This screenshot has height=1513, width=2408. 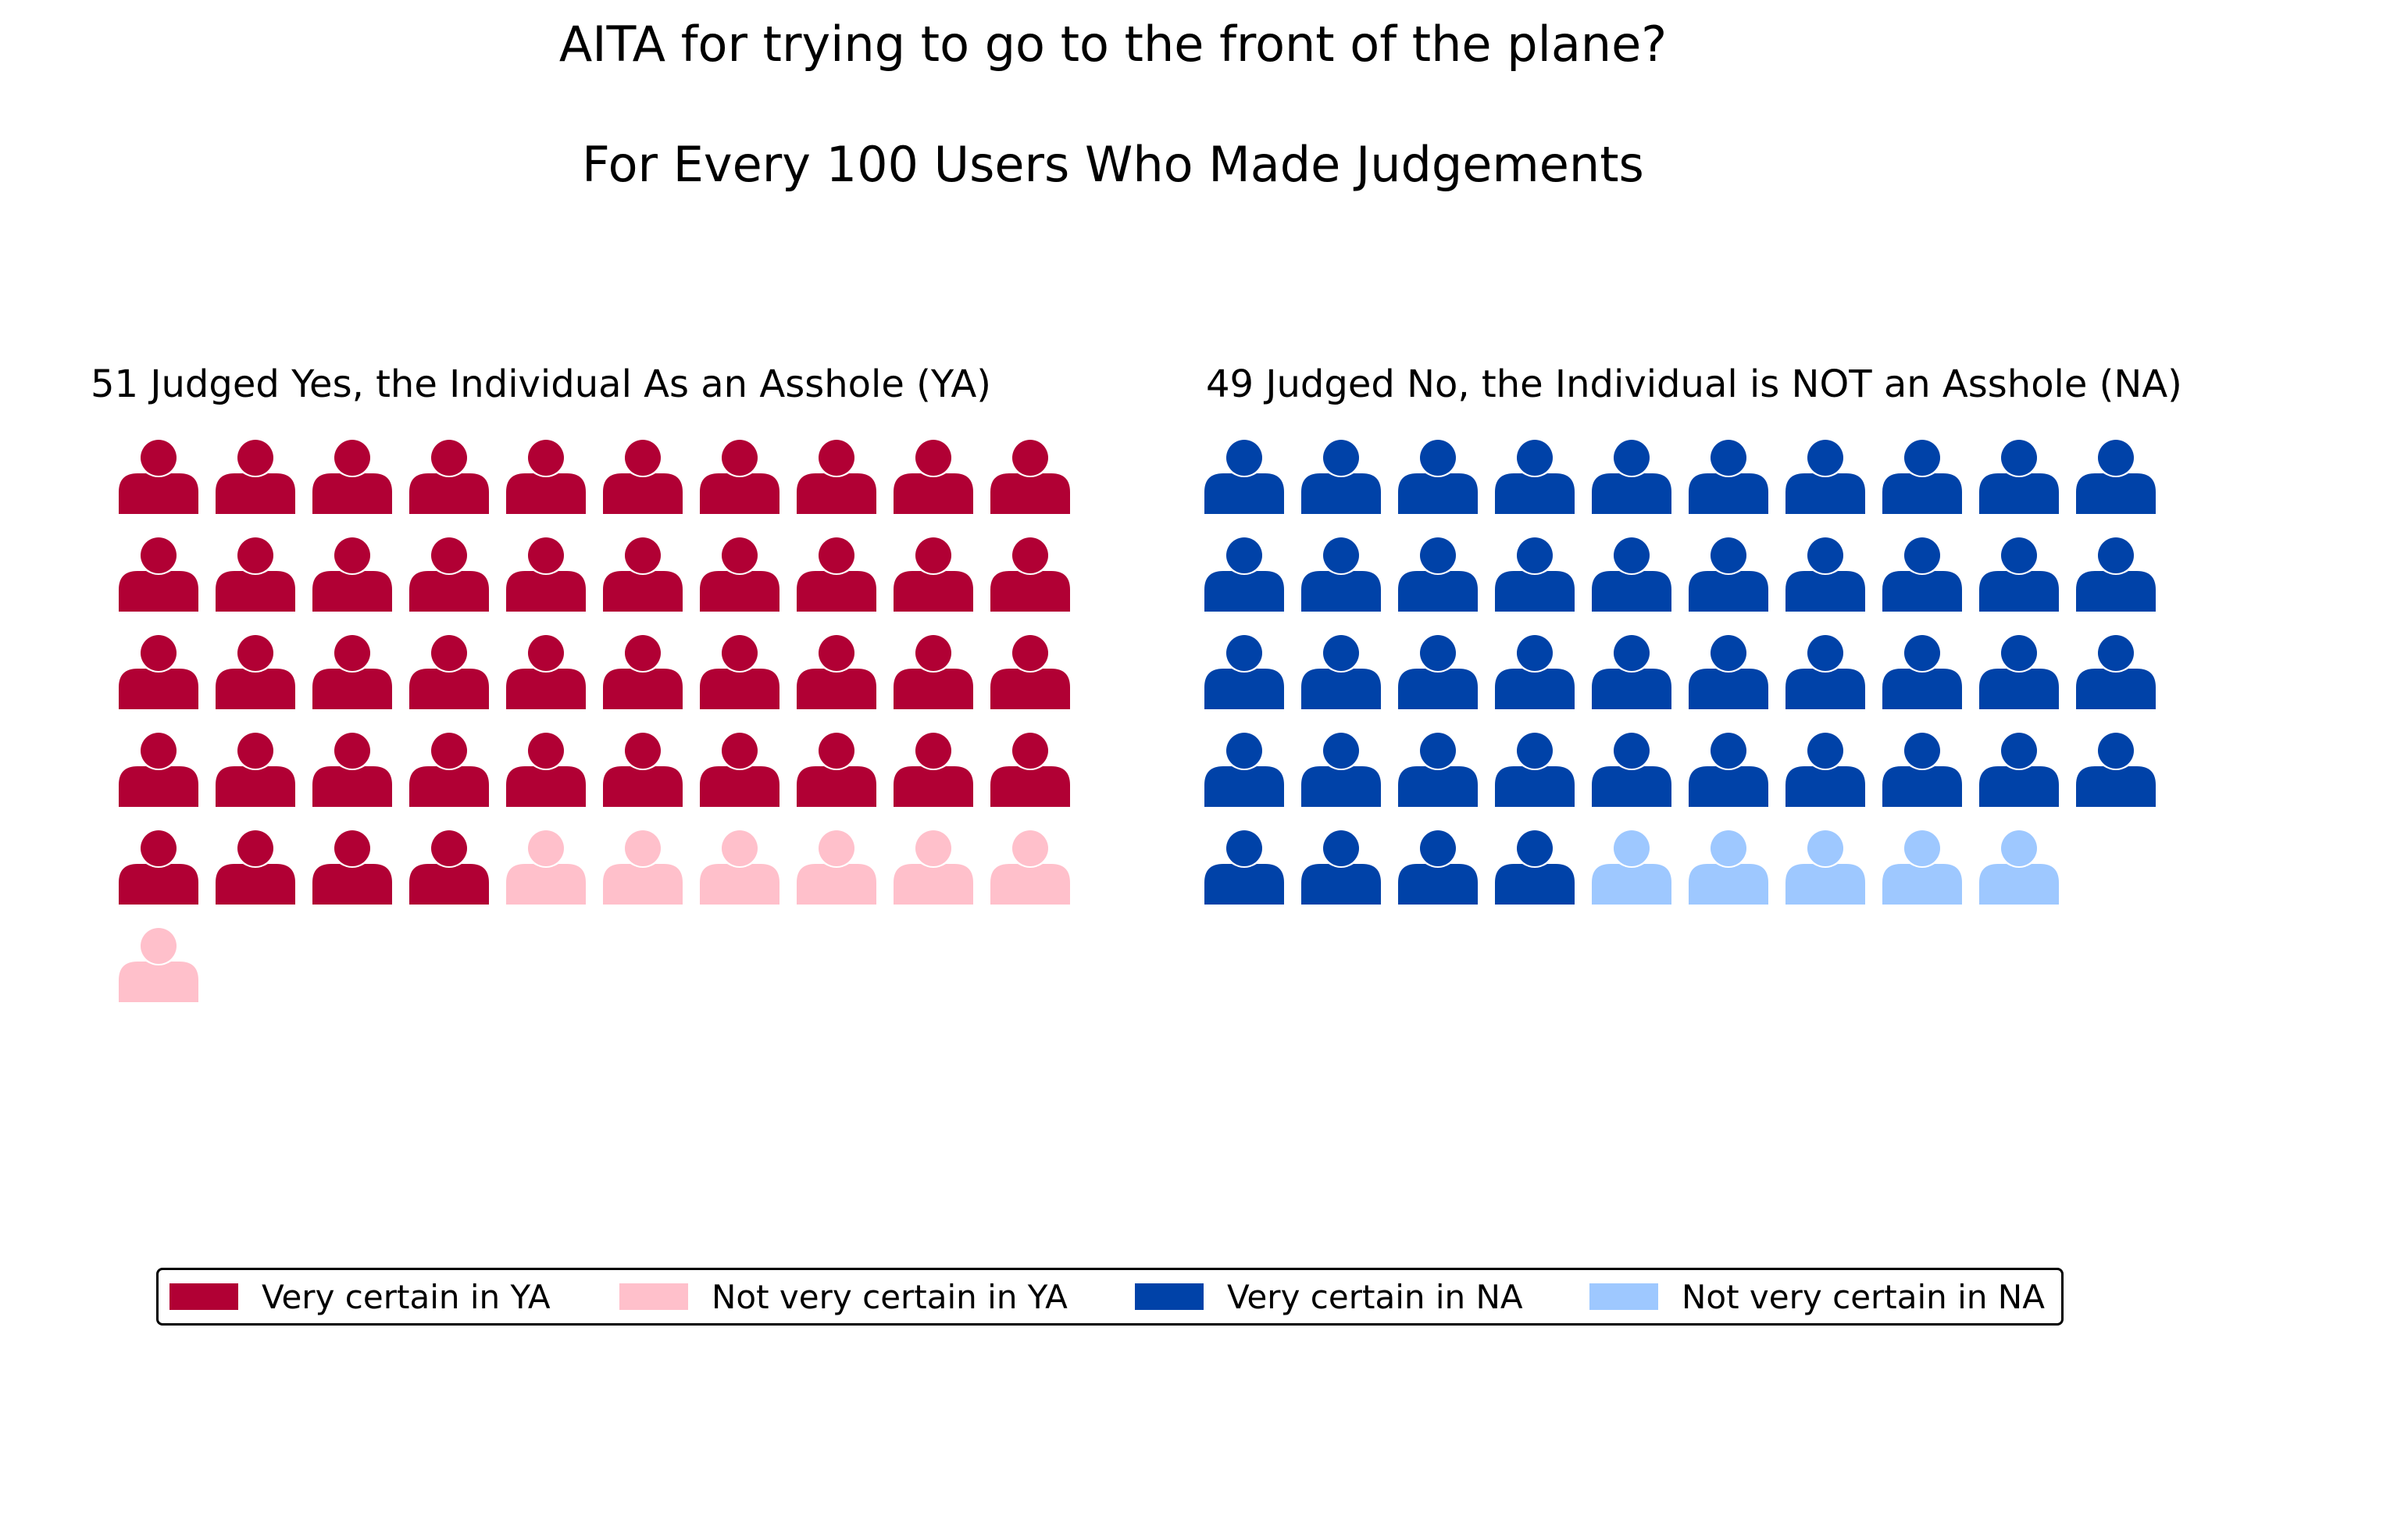 I want to click on legend-label: Not very certain in YA, so click(x=890, y=1296).